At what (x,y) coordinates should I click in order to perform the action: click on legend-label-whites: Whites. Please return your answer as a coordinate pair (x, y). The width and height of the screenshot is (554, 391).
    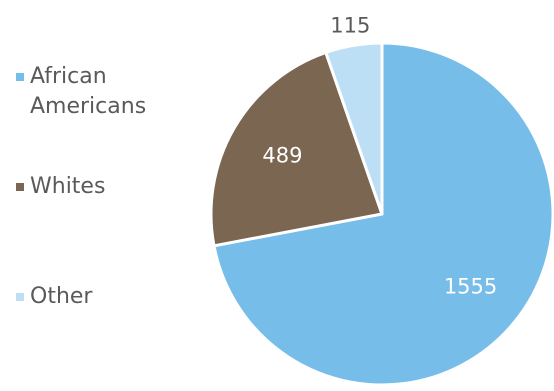
    Looking at the image, I should click on (68, 186).